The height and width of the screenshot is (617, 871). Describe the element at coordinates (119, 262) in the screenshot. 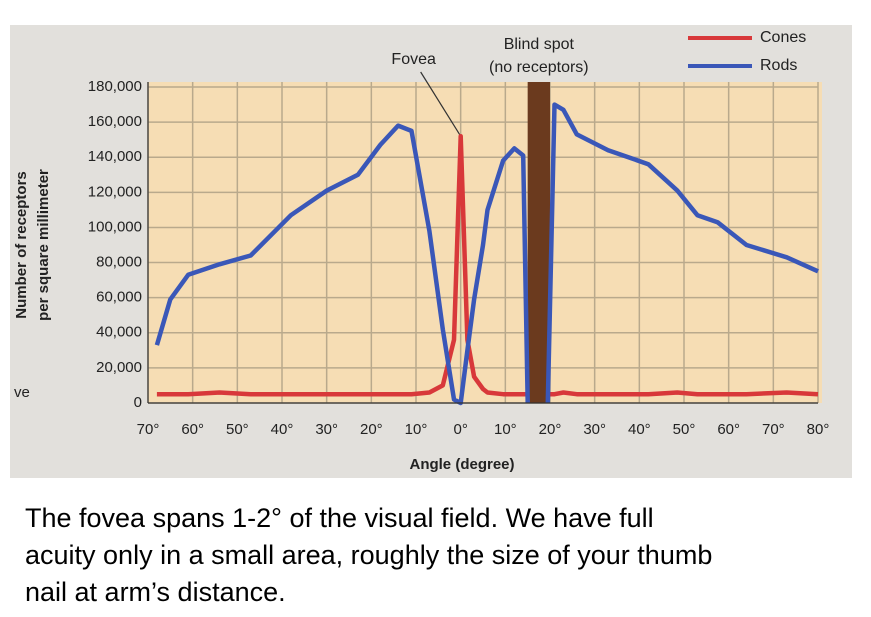

I see `y-tick-label: 80,000` at that location.